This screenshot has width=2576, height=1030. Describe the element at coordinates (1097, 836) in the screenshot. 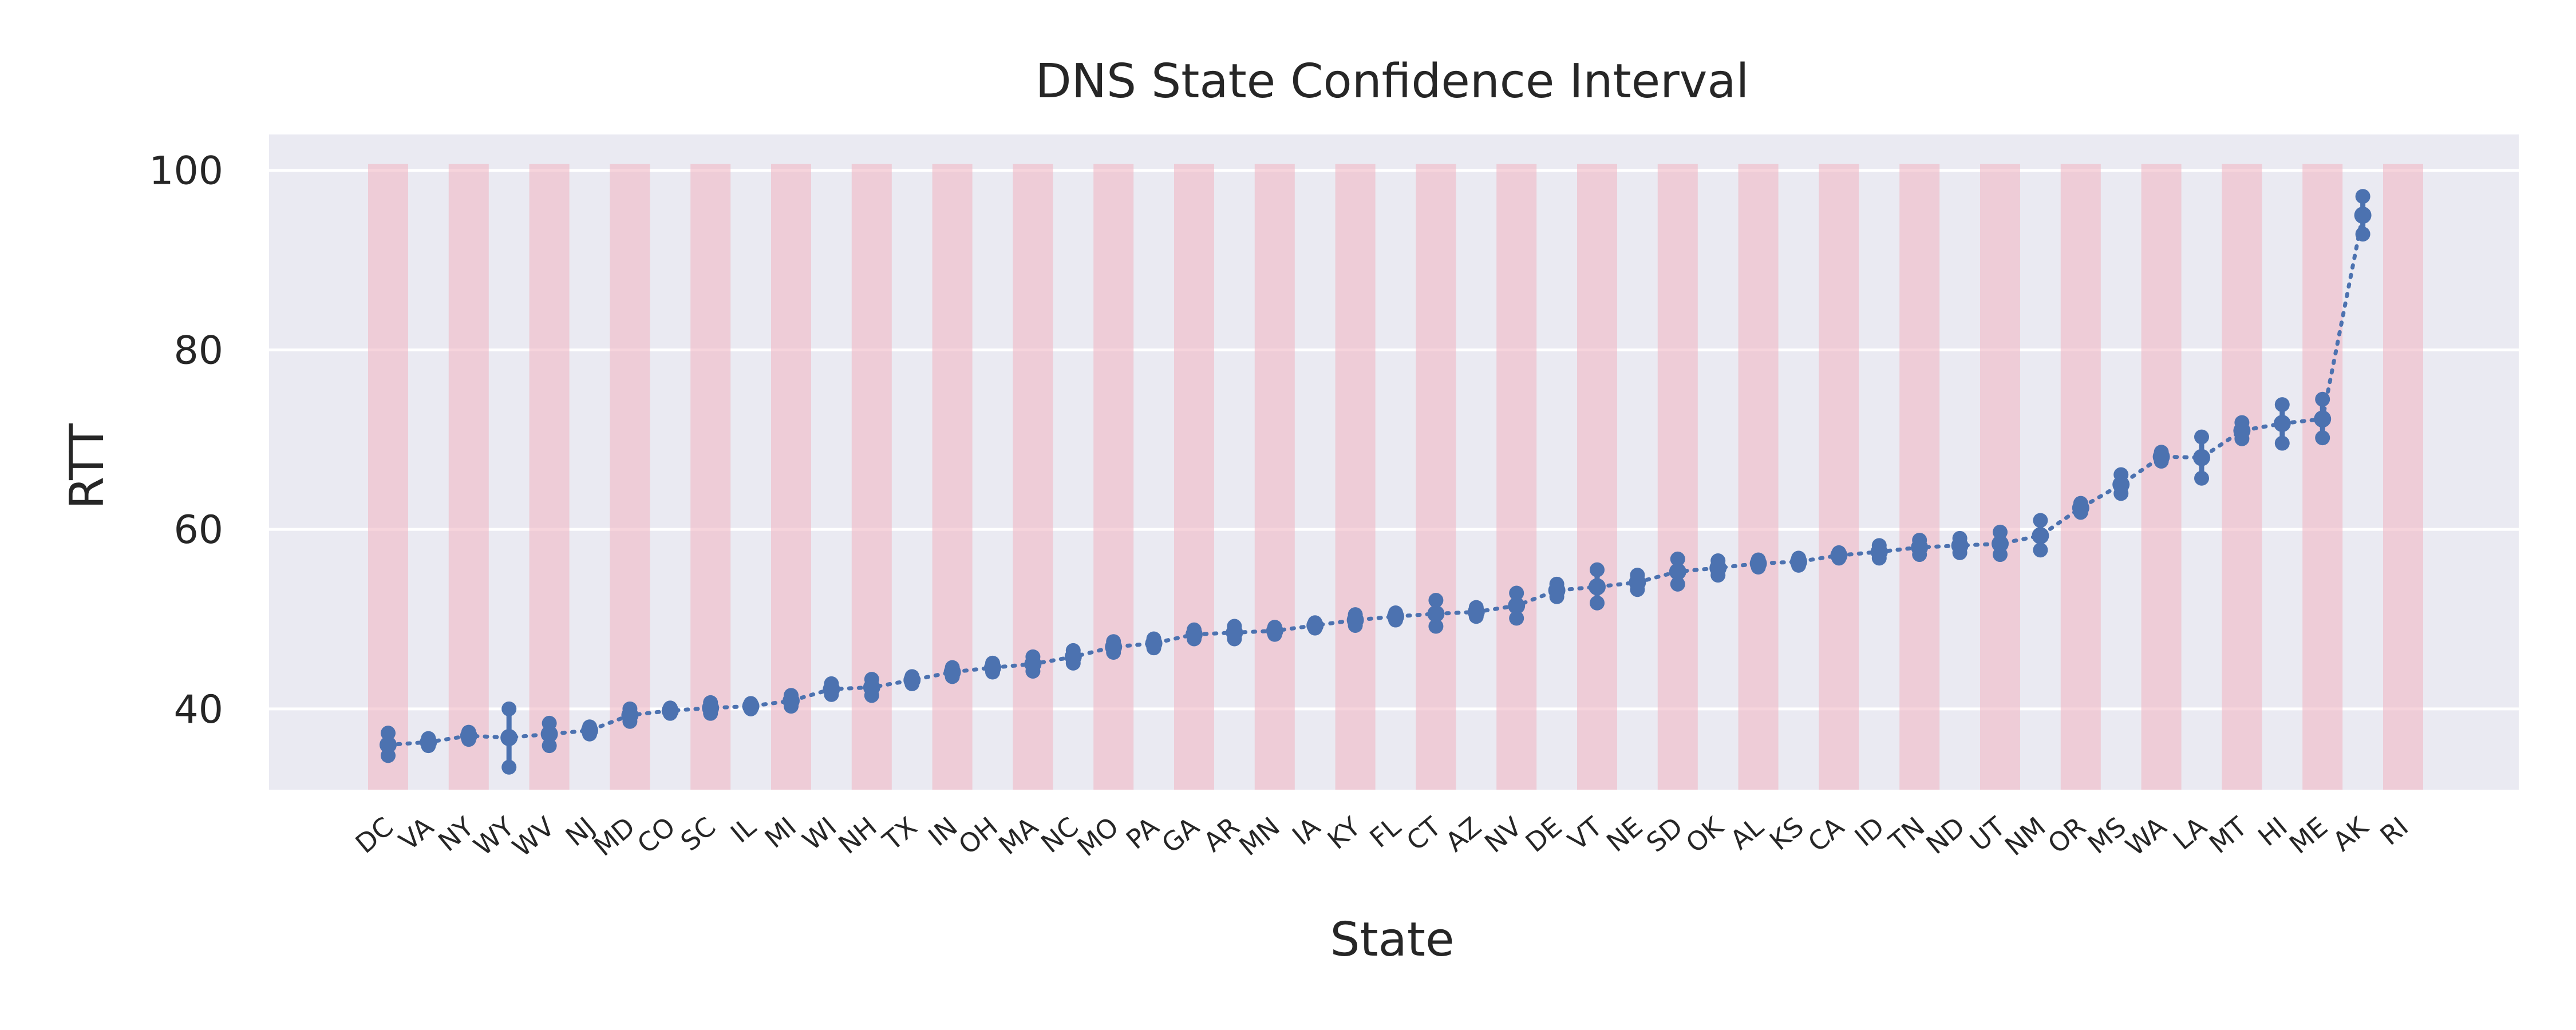

I see `x-tick-label: MO` at that location.